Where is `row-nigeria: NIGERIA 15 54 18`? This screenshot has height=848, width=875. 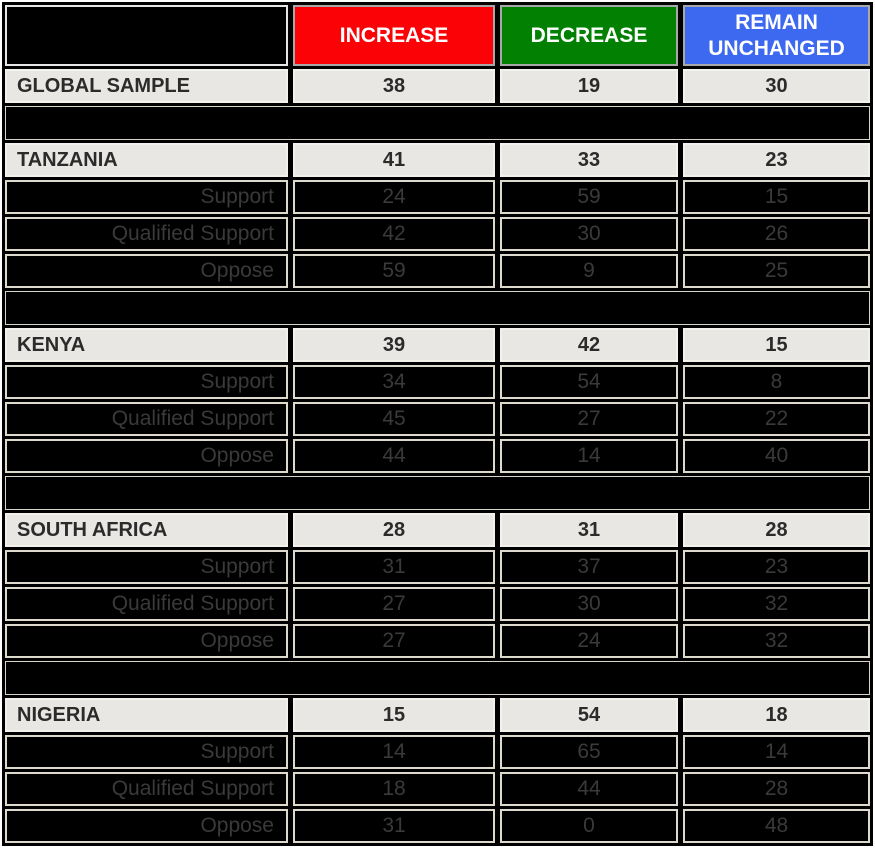
row-nigeria: NIGERIA 15 54 18 is located at coordinates (437, 715).